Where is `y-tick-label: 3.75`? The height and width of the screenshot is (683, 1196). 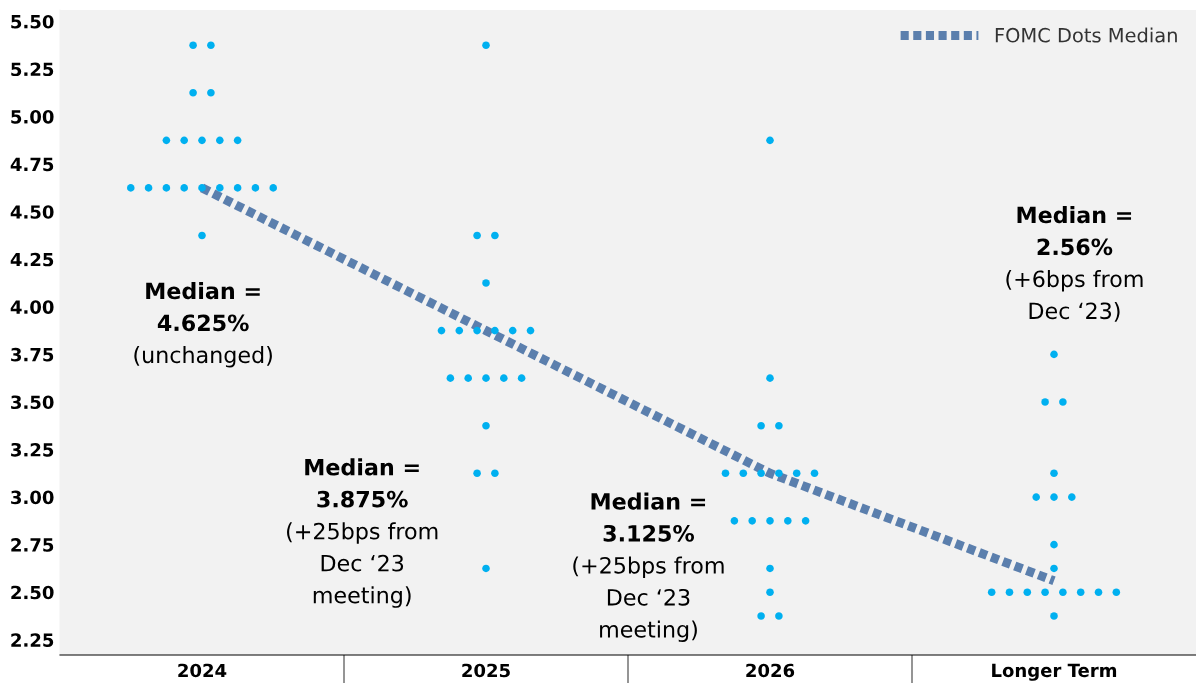 y-tick-label: 3.75 is located at coordinates (32, 354).